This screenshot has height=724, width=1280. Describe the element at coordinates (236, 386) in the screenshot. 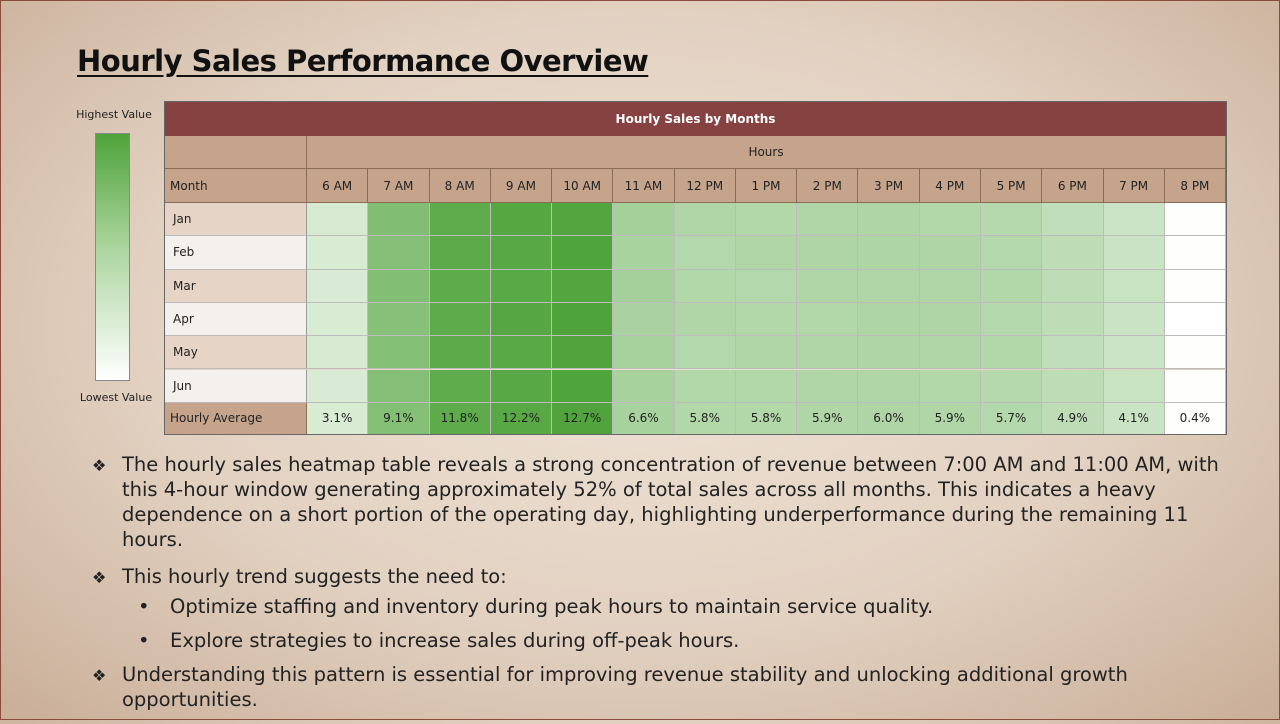

I see `month-row-label: Jun` at that location.